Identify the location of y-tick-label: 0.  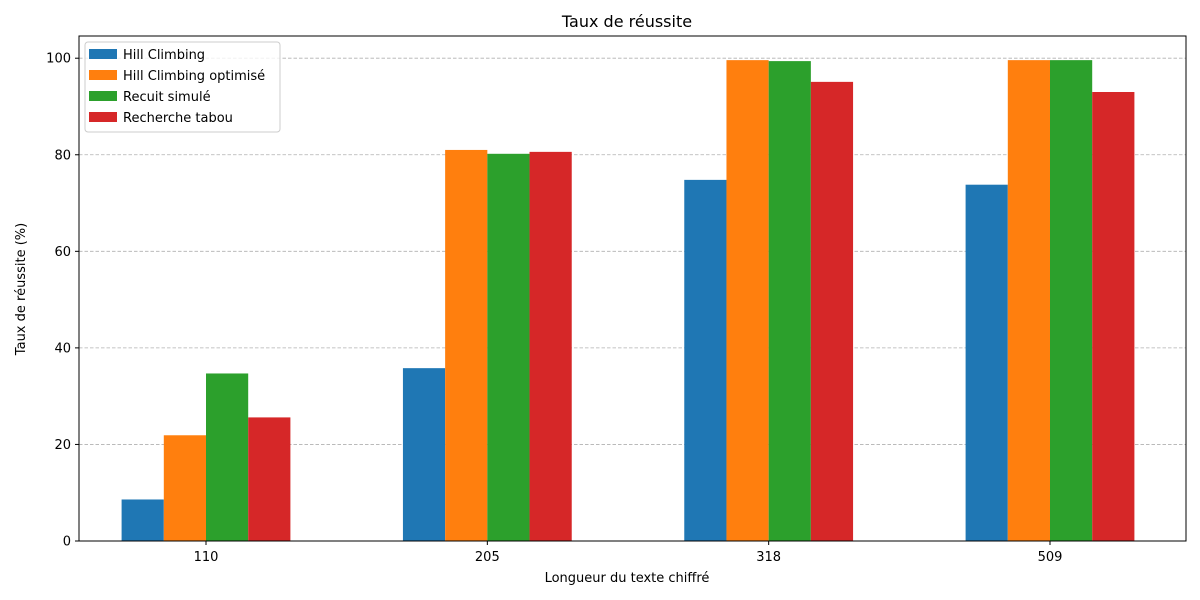
(67, 542).